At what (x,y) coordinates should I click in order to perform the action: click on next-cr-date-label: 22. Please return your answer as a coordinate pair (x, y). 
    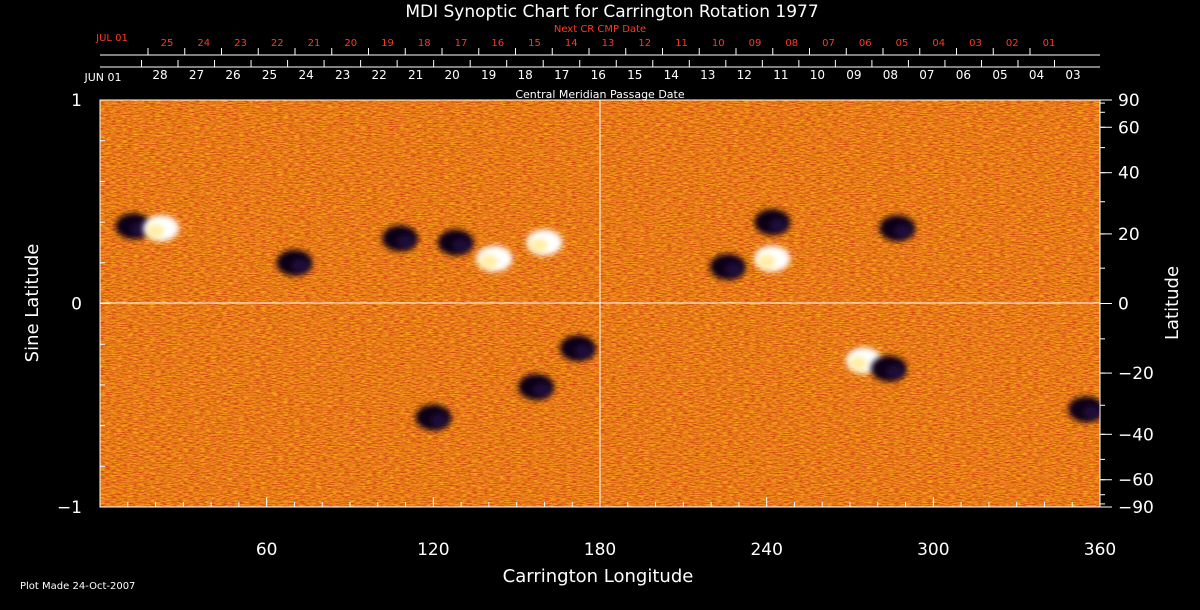
    Looking at the image, I should click on (277, 43).